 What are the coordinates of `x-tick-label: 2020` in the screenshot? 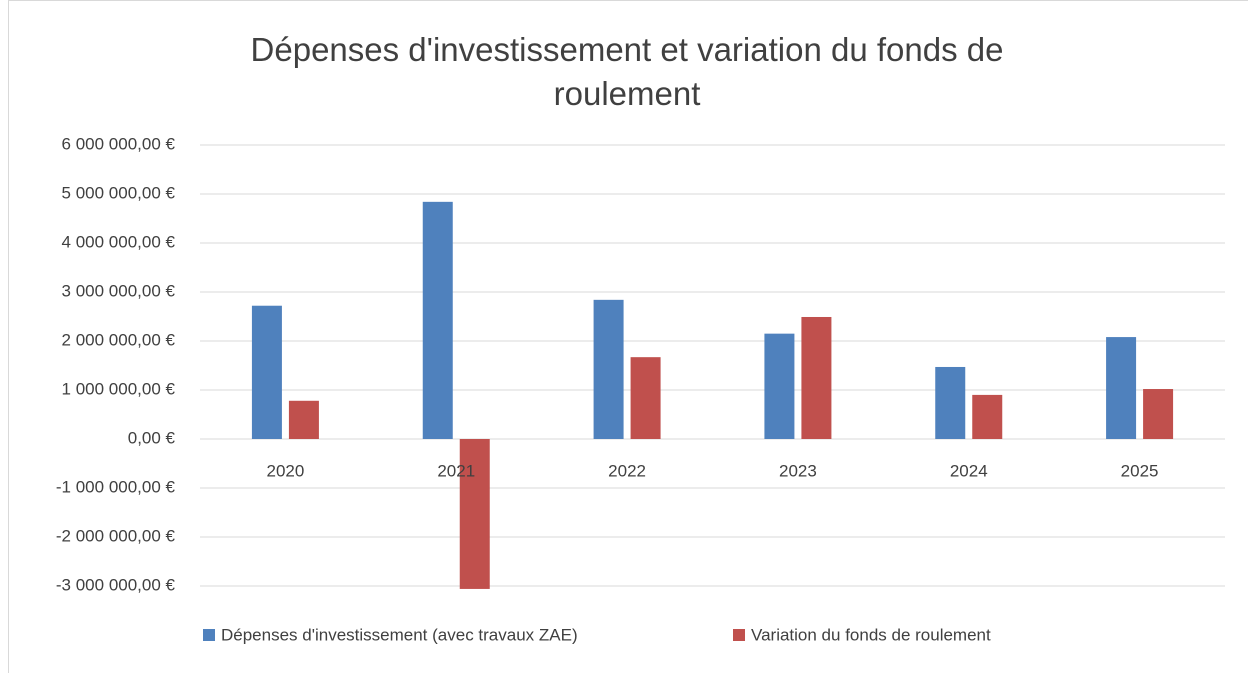 It's located at (286, 470).